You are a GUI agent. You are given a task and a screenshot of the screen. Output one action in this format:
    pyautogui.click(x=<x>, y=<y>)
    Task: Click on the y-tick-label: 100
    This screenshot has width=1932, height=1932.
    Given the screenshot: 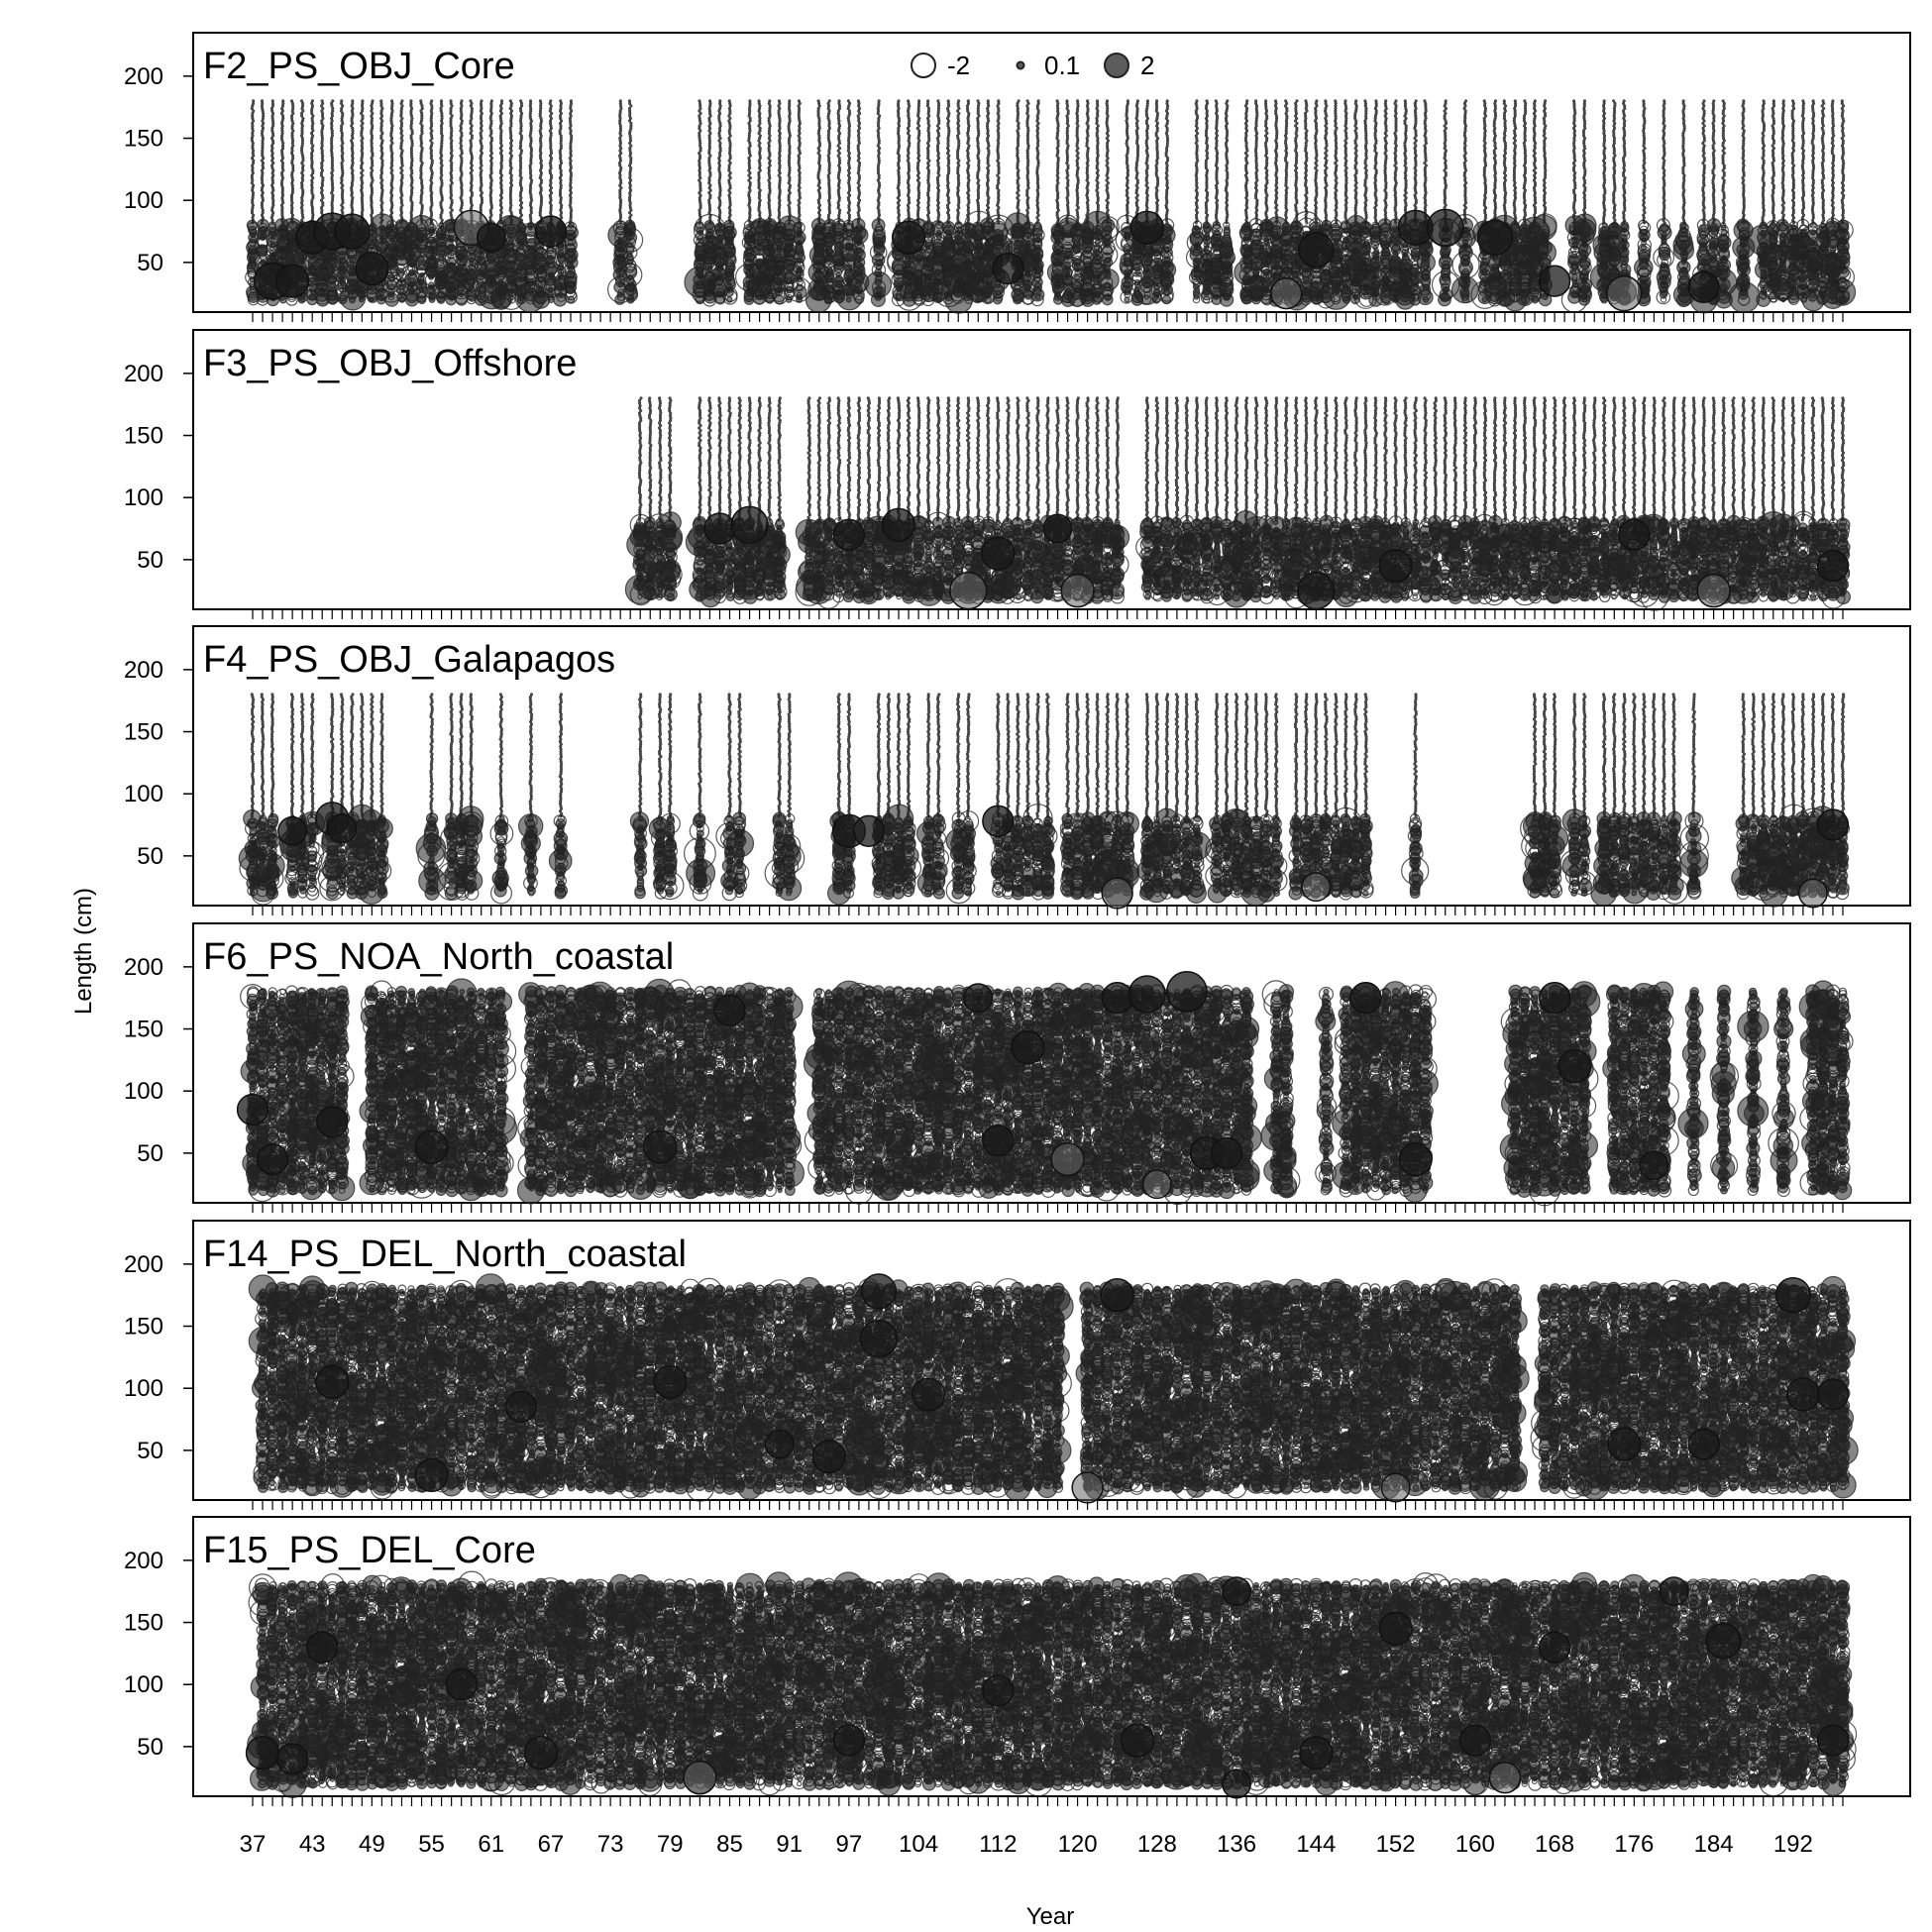 What is the action you would take?
    pyautogui.click(x=144, y=200)
    